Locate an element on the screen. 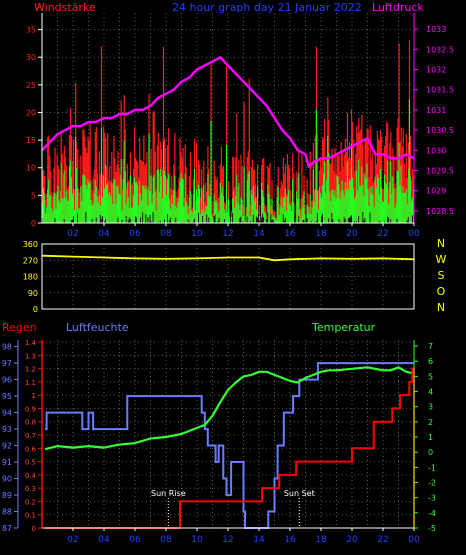  humidity-tick-label: 88 is located at coordinates (7, 512).